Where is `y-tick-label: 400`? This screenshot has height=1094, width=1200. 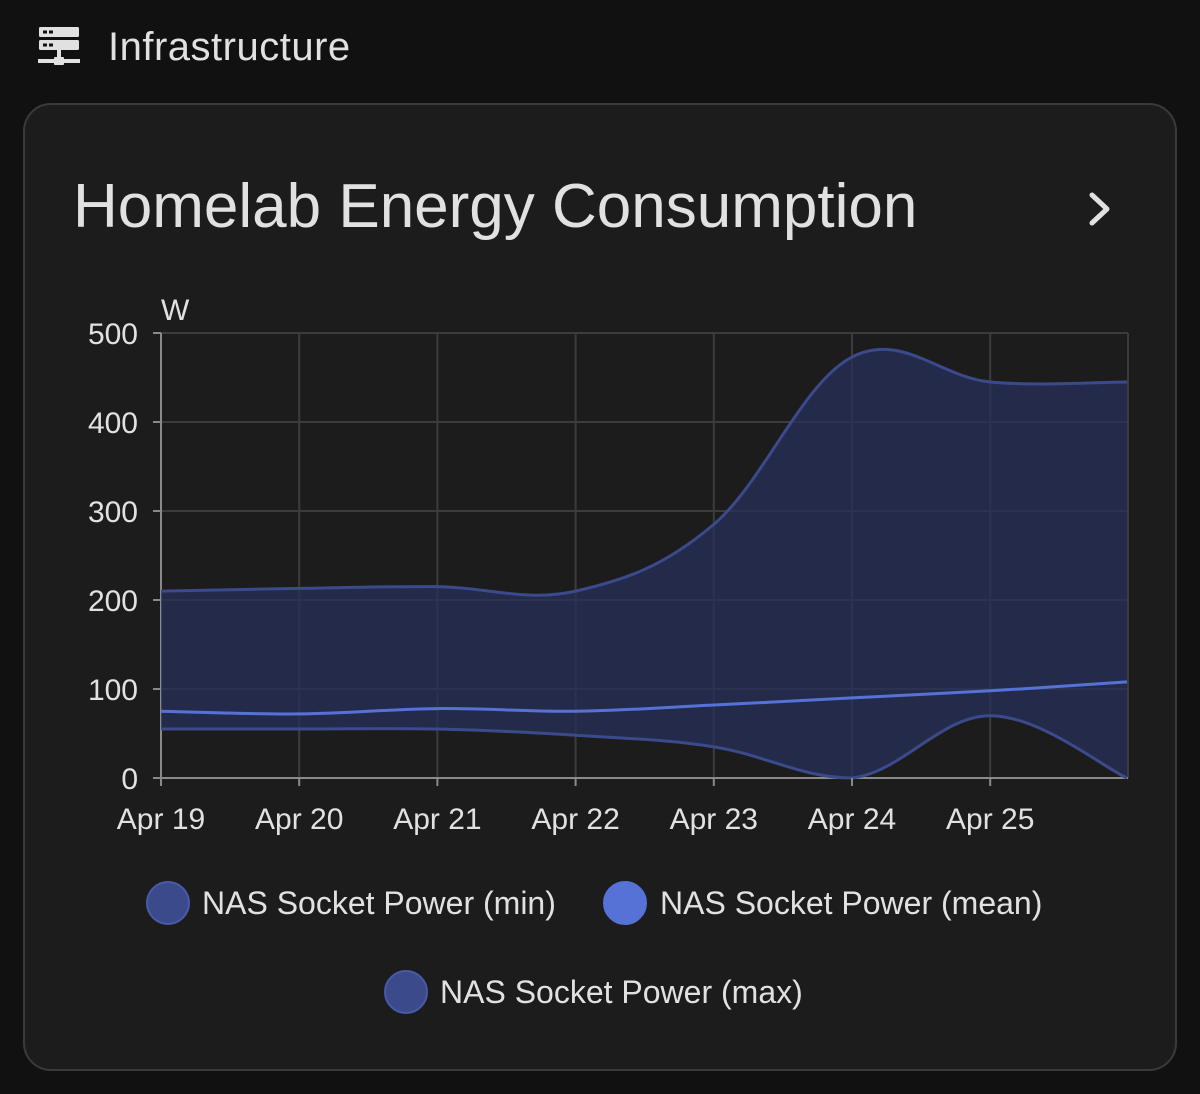
y-tick-label: 400 is located at coordinates (113, 423).